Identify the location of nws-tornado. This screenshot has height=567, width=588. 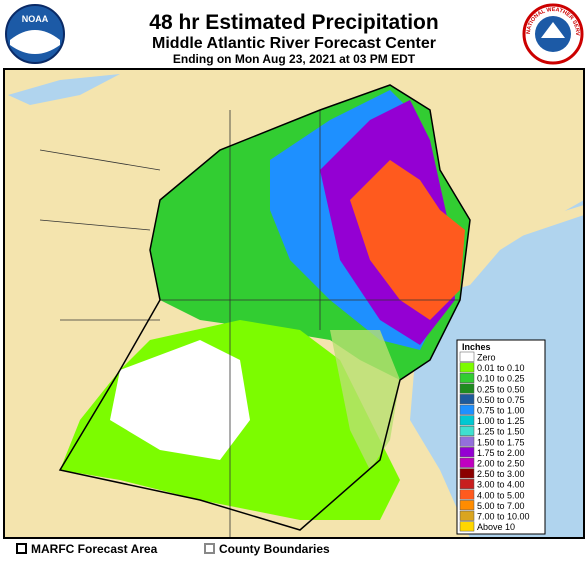
(553, 30).